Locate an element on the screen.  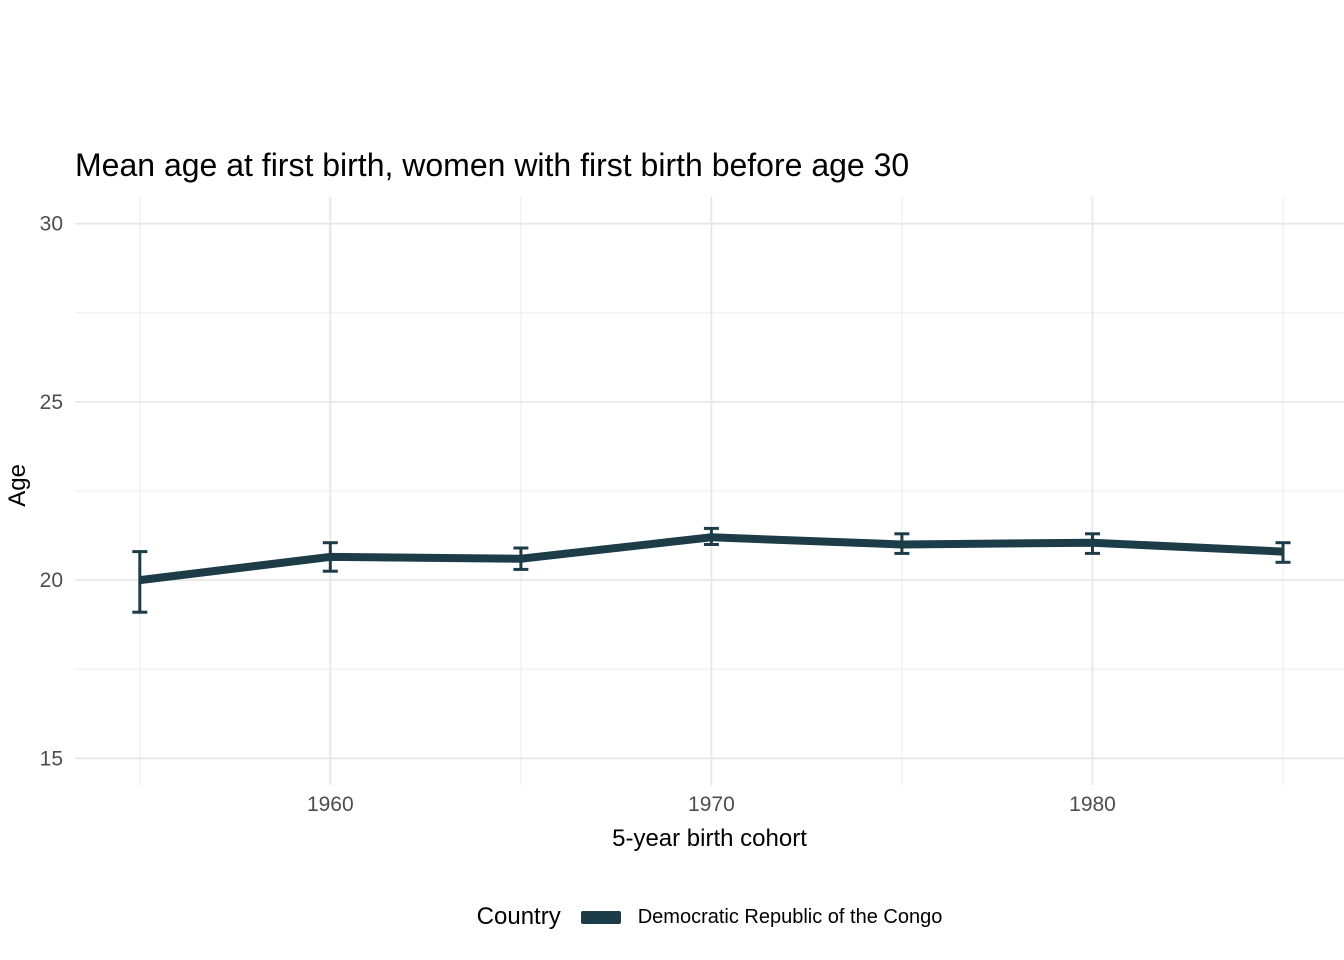
svg-text: 30 is located at coordinates (51, 224).